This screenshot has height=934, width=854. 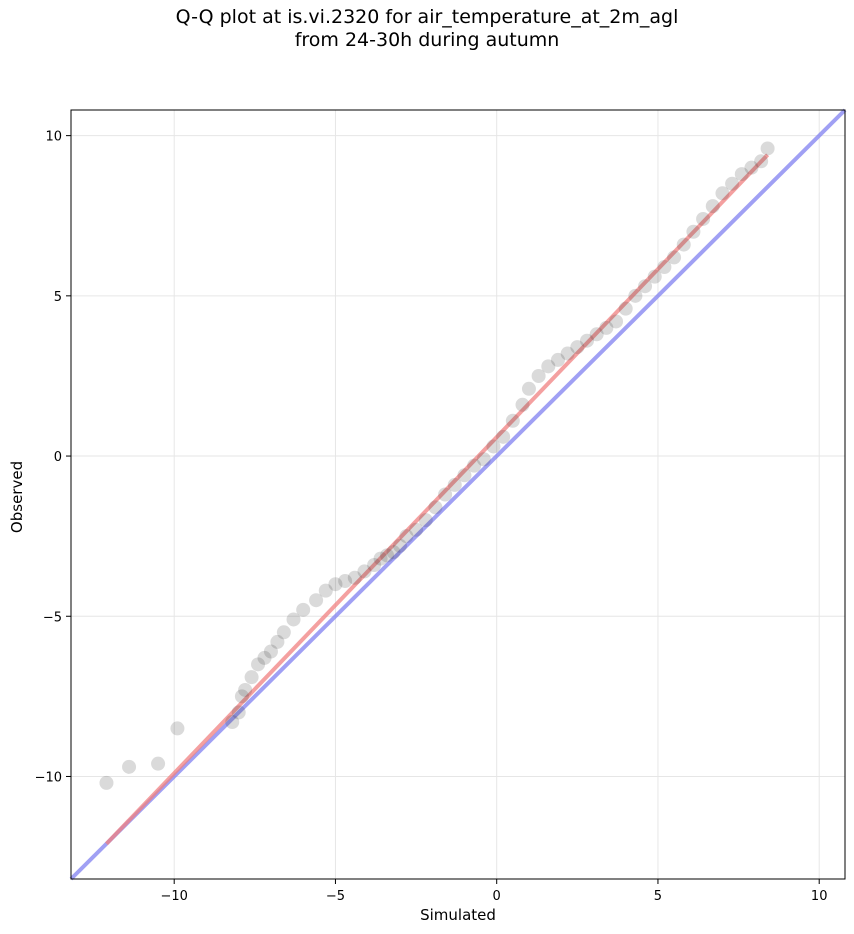 What do you see at coordinates (17, 497) in the screenshot?
I see `y-axis-label: Observed` at bounding box center [17, 497].